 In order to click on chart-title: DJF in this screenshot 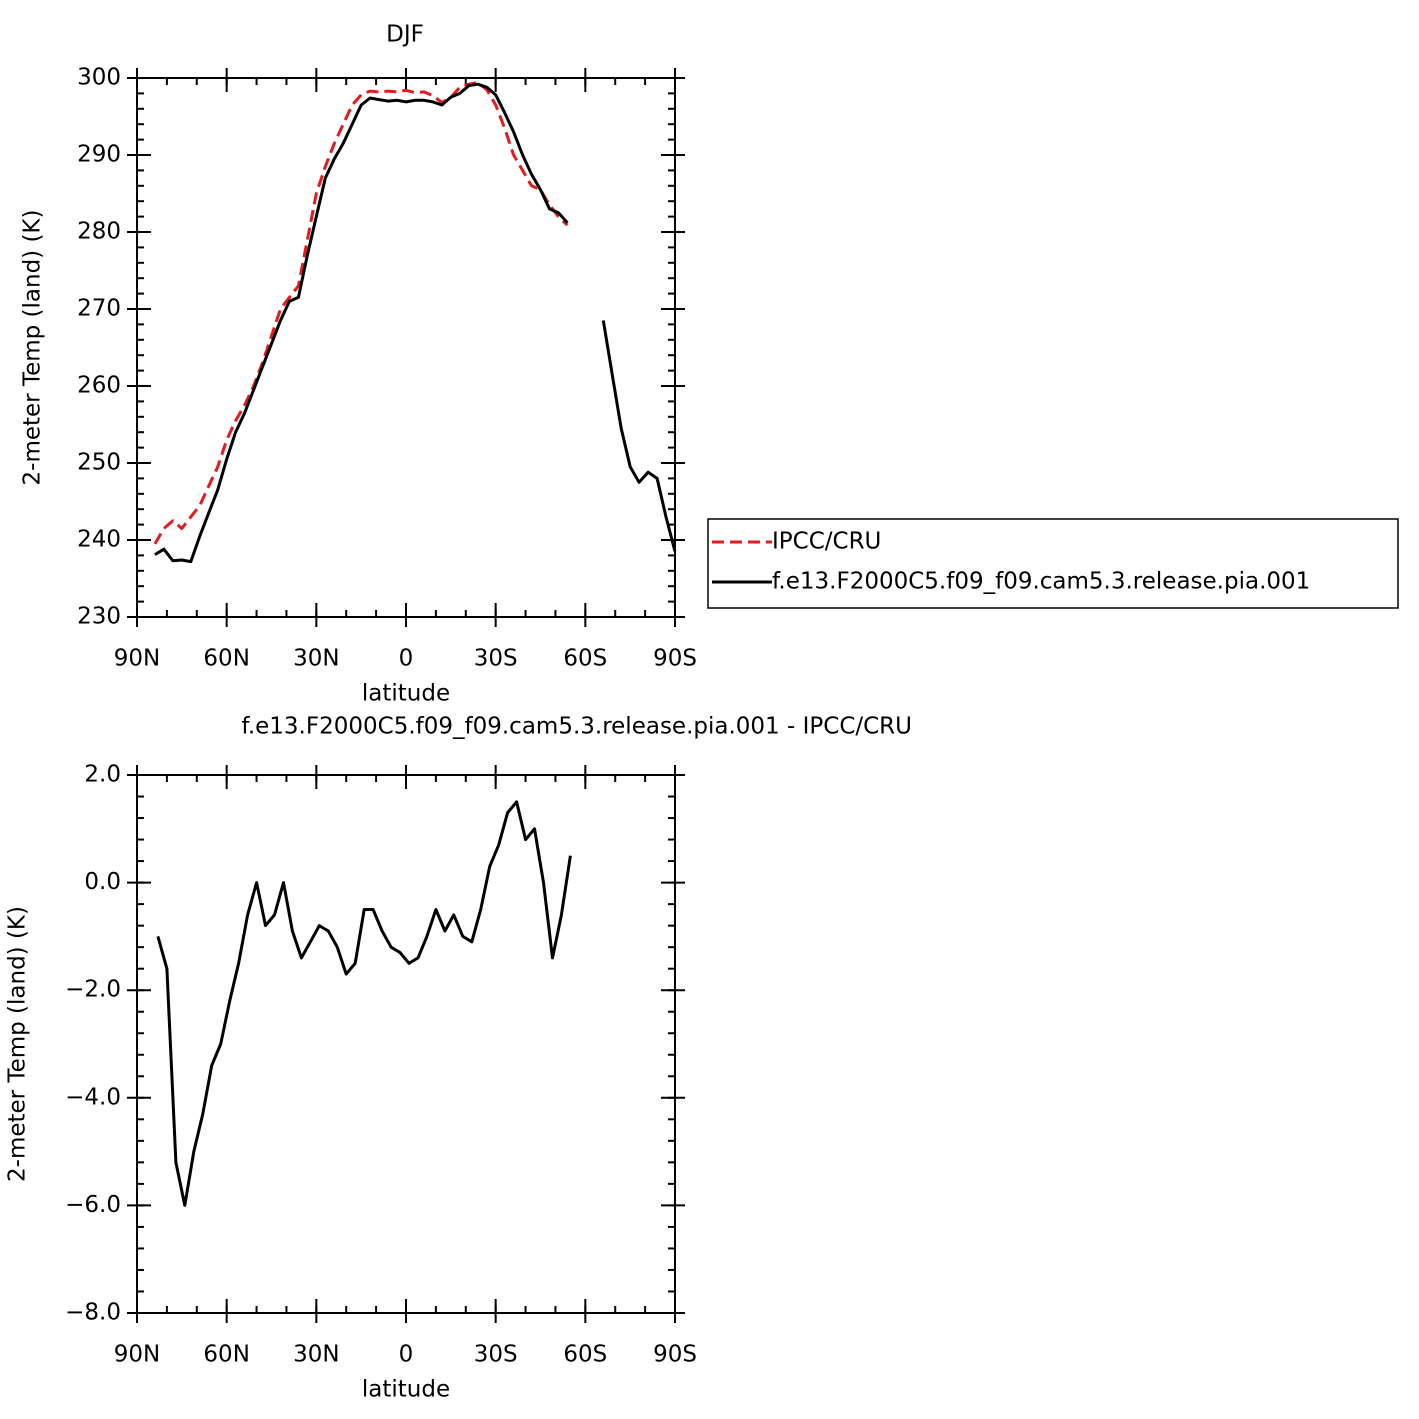, I will do `click(405, 35)`.